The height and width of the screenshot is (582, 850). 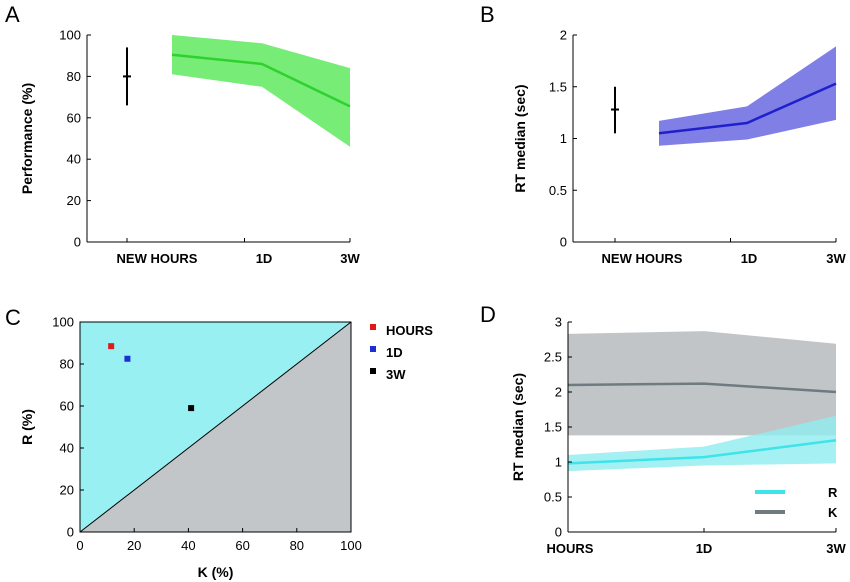 I want to click on panel-letter: C, so click(x=13, y=317).